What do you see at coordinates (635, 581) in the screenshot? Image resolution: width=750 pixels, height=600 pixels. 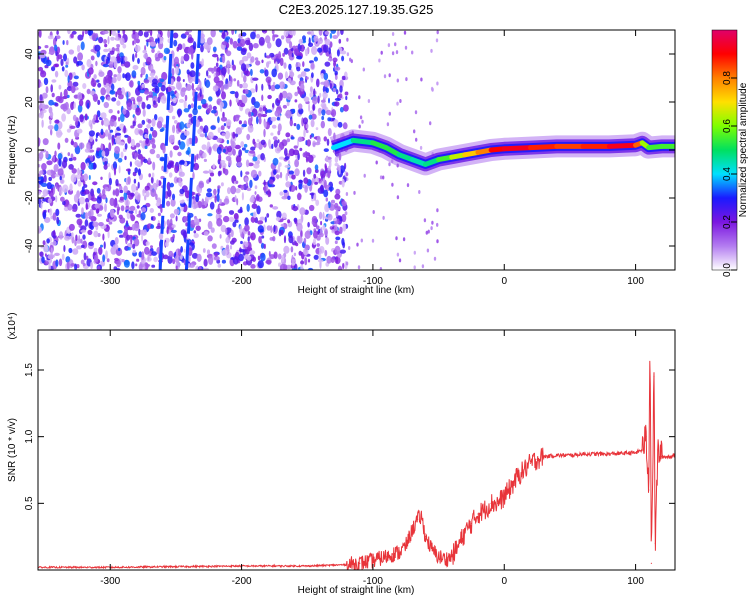 I see `x-tick-label: 100` at bounding box center [635, 581].